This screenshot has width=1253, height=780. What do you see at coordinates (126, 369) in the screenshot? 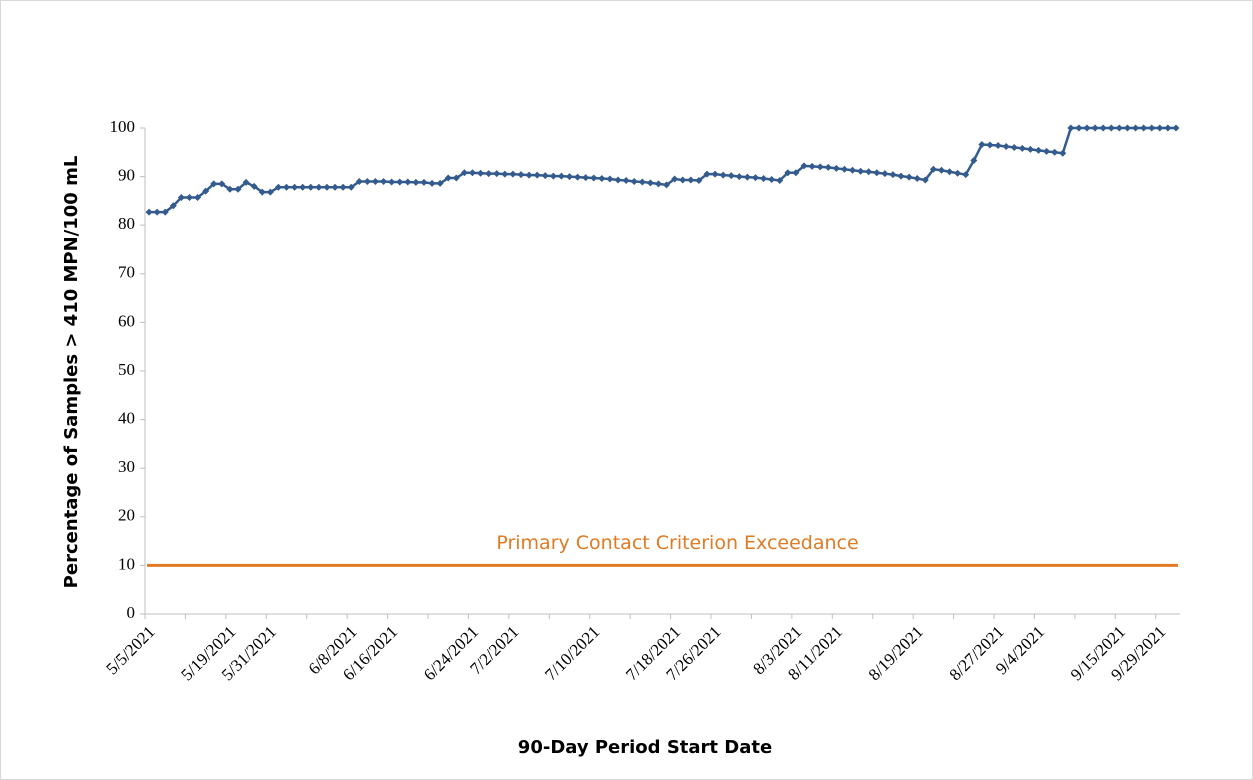
I see `y-tick-label: 50` at bounding box center [126, 369].